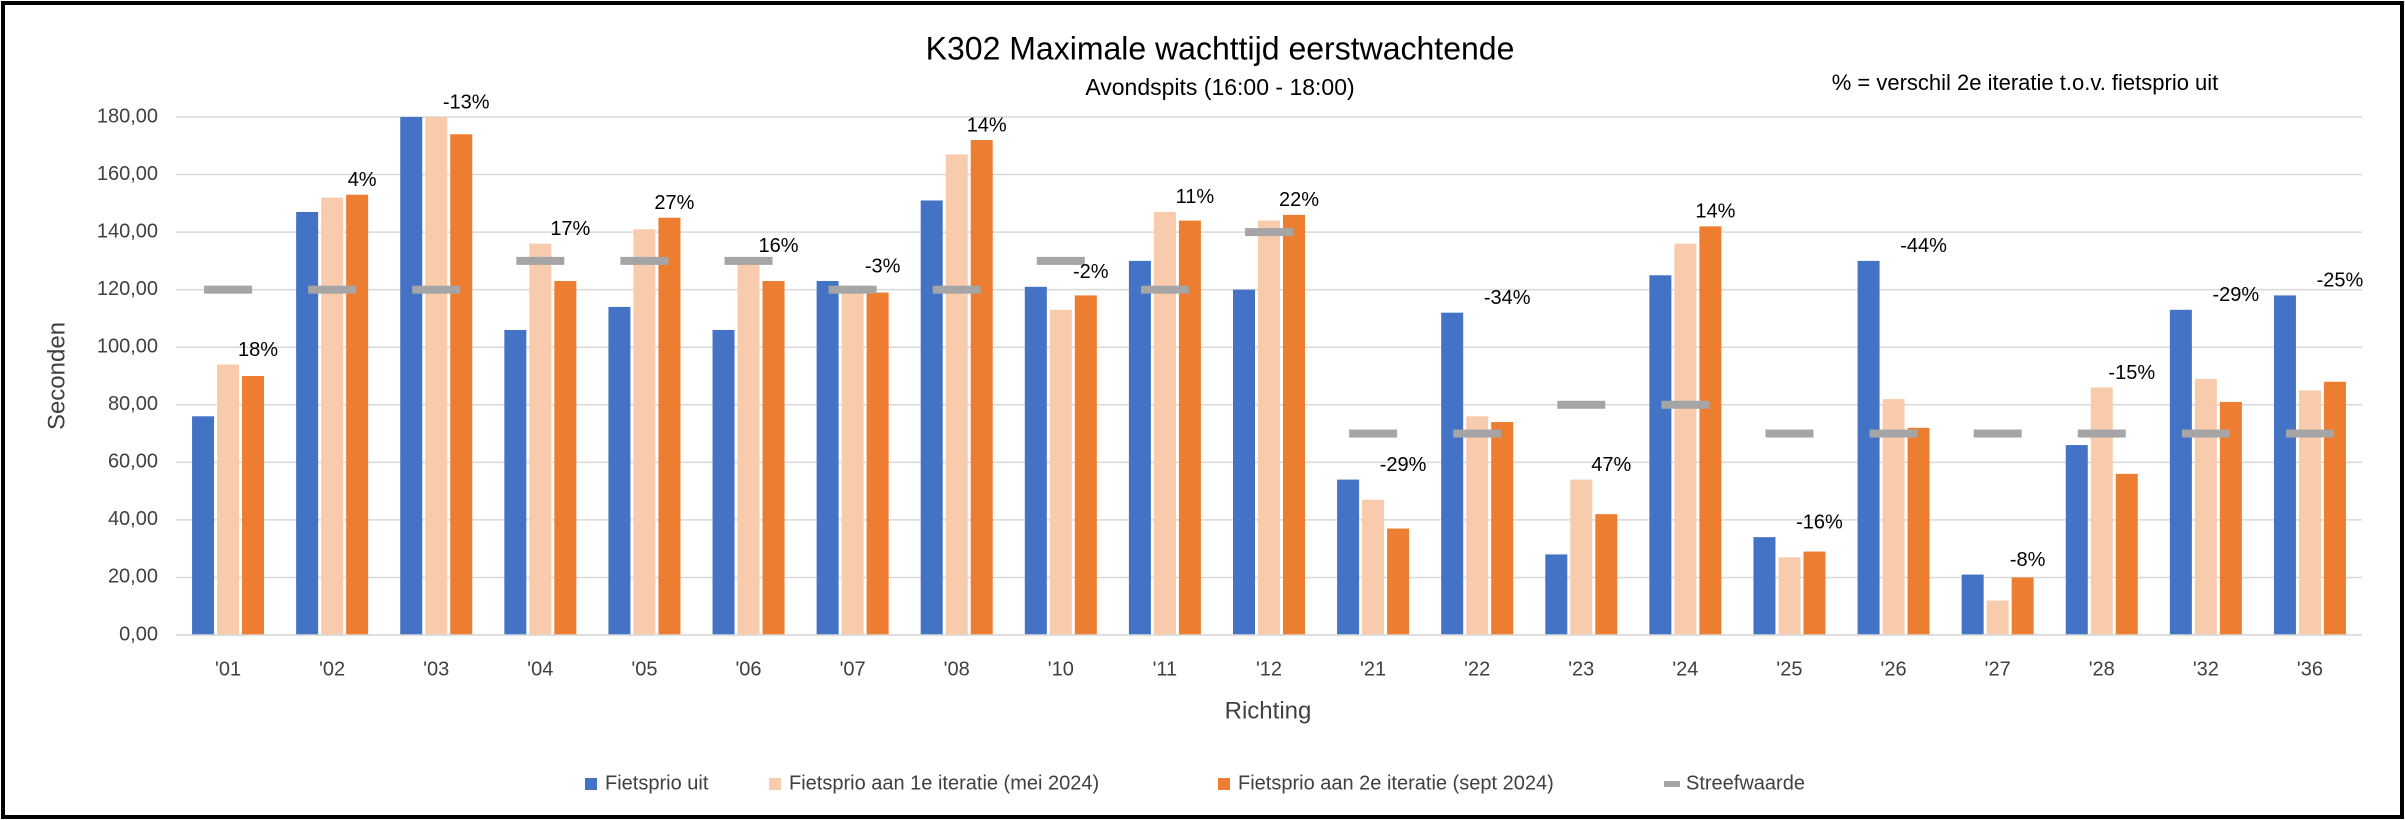  What do you see at coordinates (133, 404) in the screenshot?
I see `y-tick-label: 80,00` at bounding box center [133, 404].